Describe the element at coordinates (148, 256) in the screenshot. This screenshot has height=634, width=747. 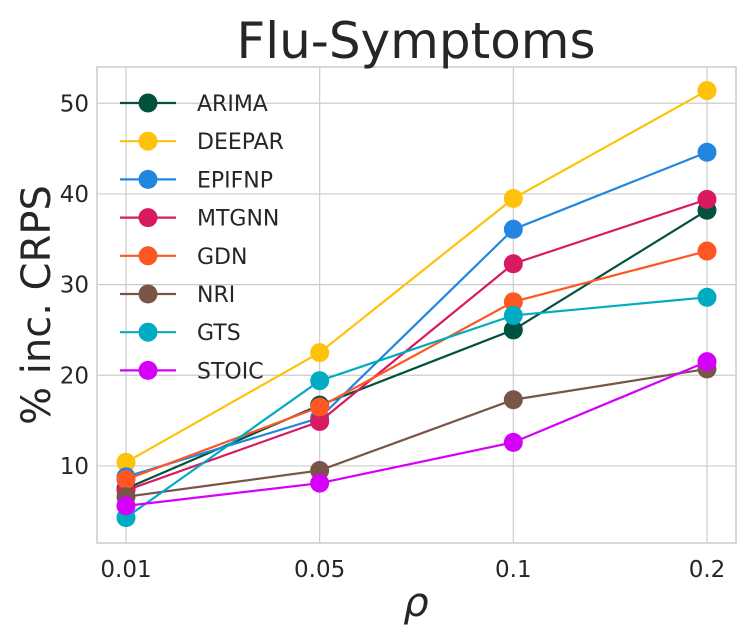
I see `legend-marker-gdn` at that location.